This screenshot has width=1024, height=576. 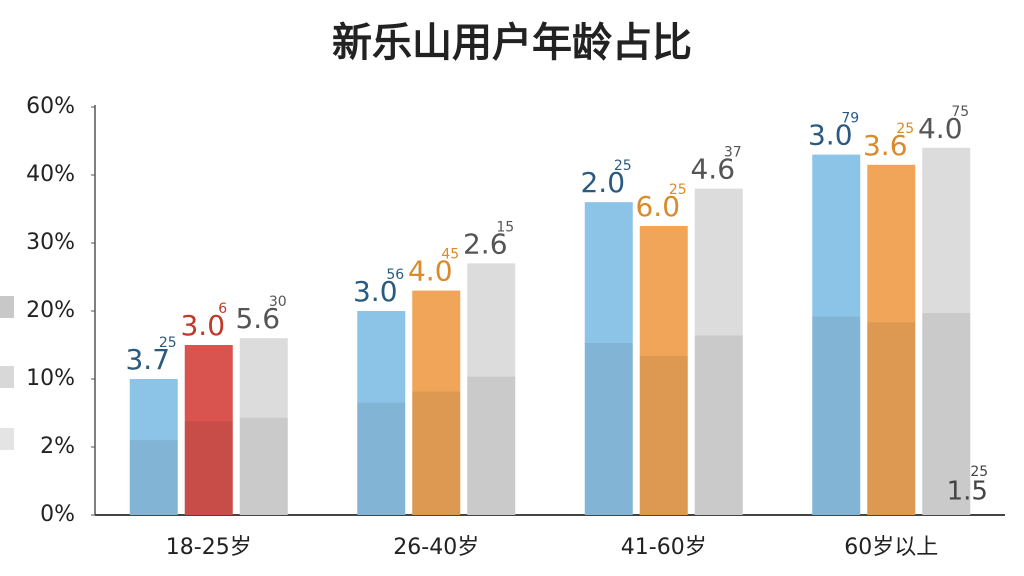 I want to click on y-tick-label: 30%, so click(x=50, y=242).